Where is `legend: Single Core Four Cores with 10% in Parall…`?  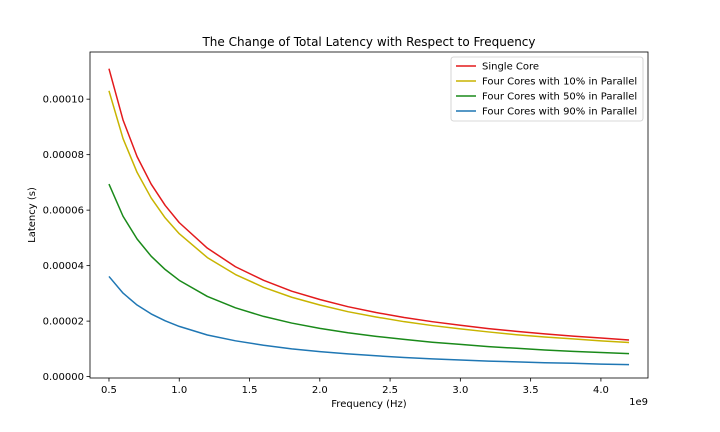 legend: Single Core Four Cores with 10% in Parall… is located at coordinates (547, 89).